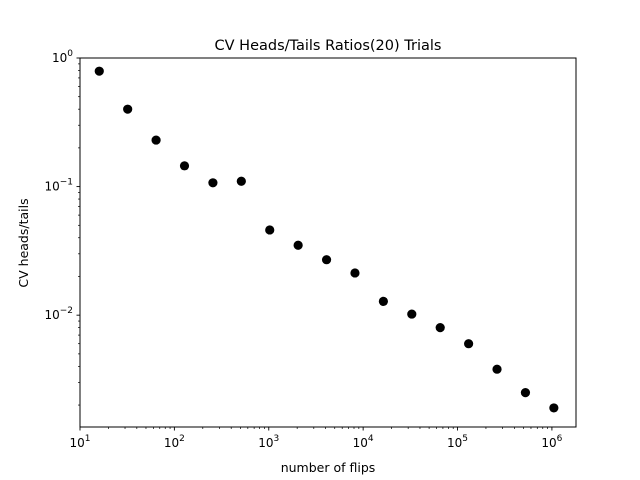 This screenshot has width=640, height=480. I want to click on x-tick-label: 10², so click(174, 442).